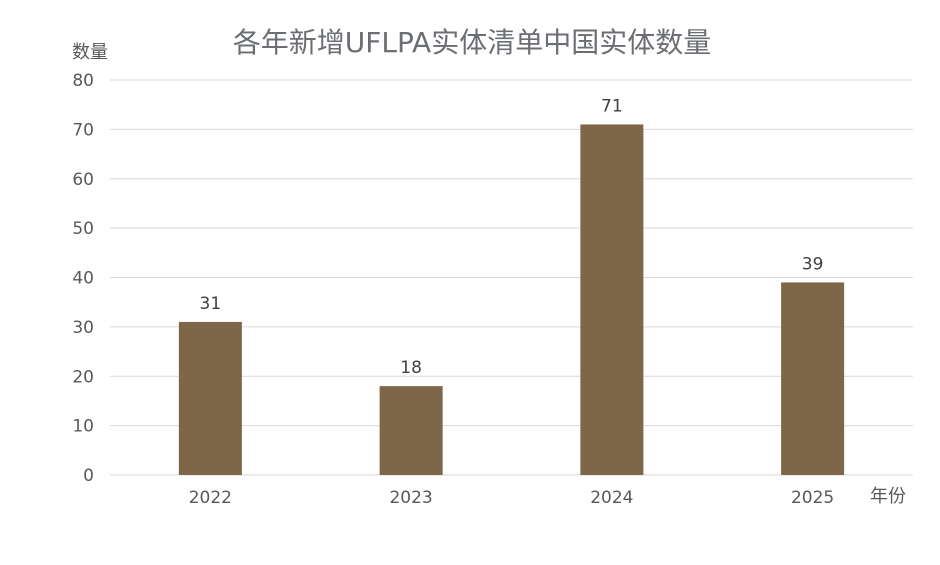 The width and height of the screenshot is (940, 565). What do you see at coordinates (83, 130) in the screenshot?
I see `y-tick-label: 70` at bounding box center [83, 130].